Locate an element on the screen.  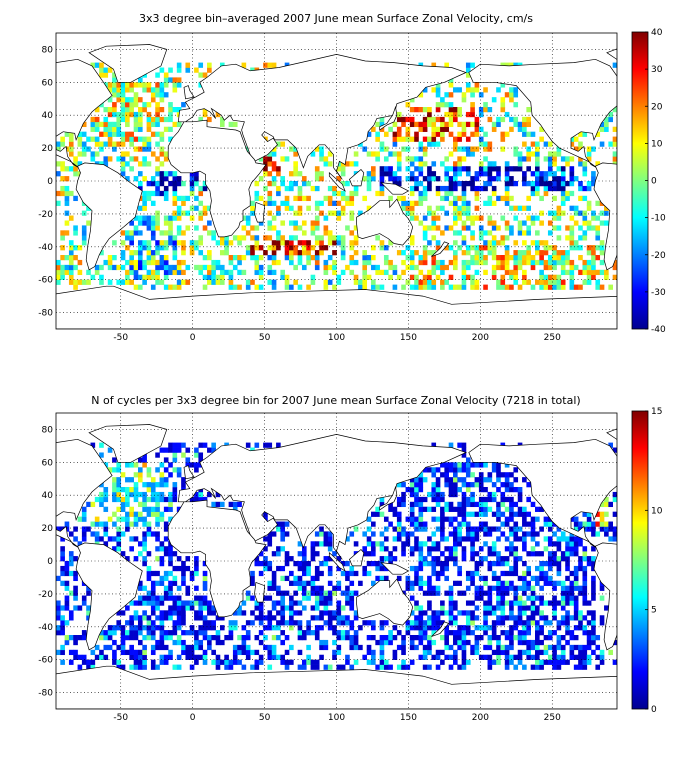
x-tick-label: 100 is located at coordinates (336, 718).